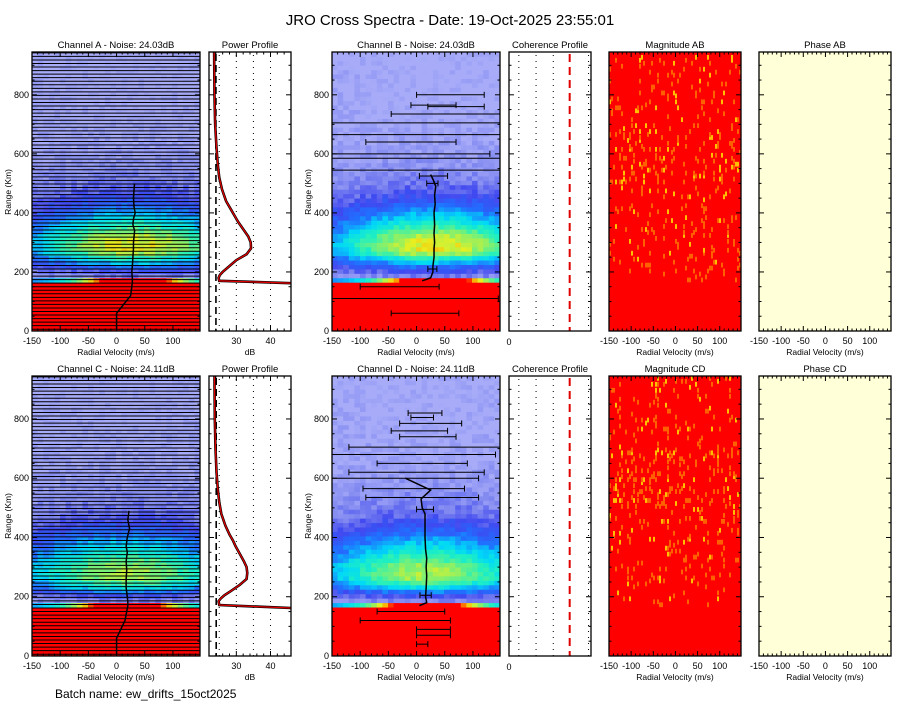  I want to click on channel-b-xlabel: Radial Velocity (m/s), so click(416, 352).